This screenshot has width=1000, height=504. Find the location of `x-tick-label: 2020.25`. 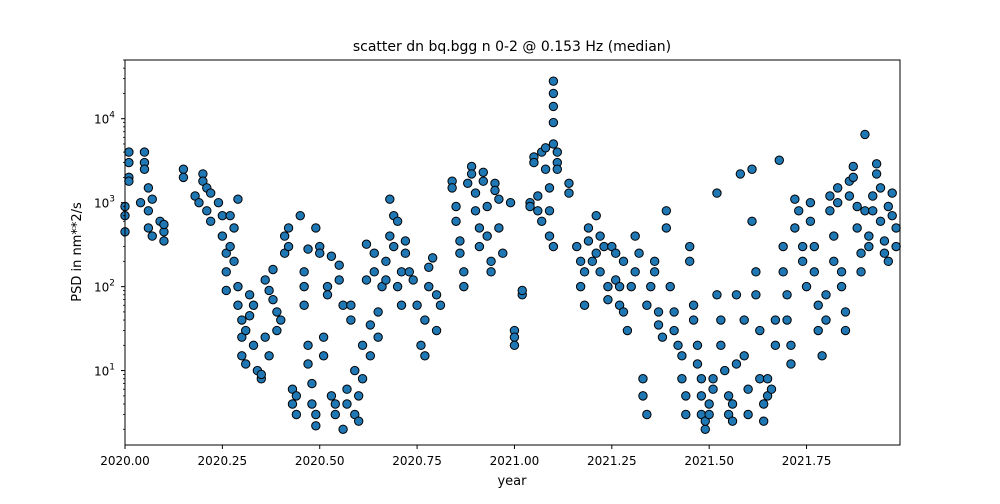

x-tick-label: 2020.25 is located at coordinates (223, 461).